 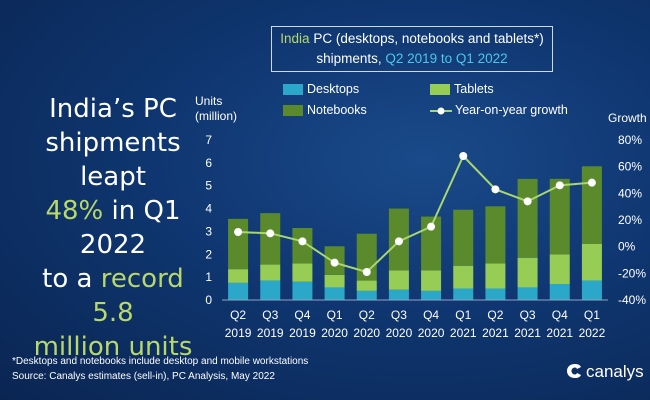 What do you see at coordinates (113, 347) in the screenshot?
I see `headline-line-5: million units` at bounding box center [113, 347].